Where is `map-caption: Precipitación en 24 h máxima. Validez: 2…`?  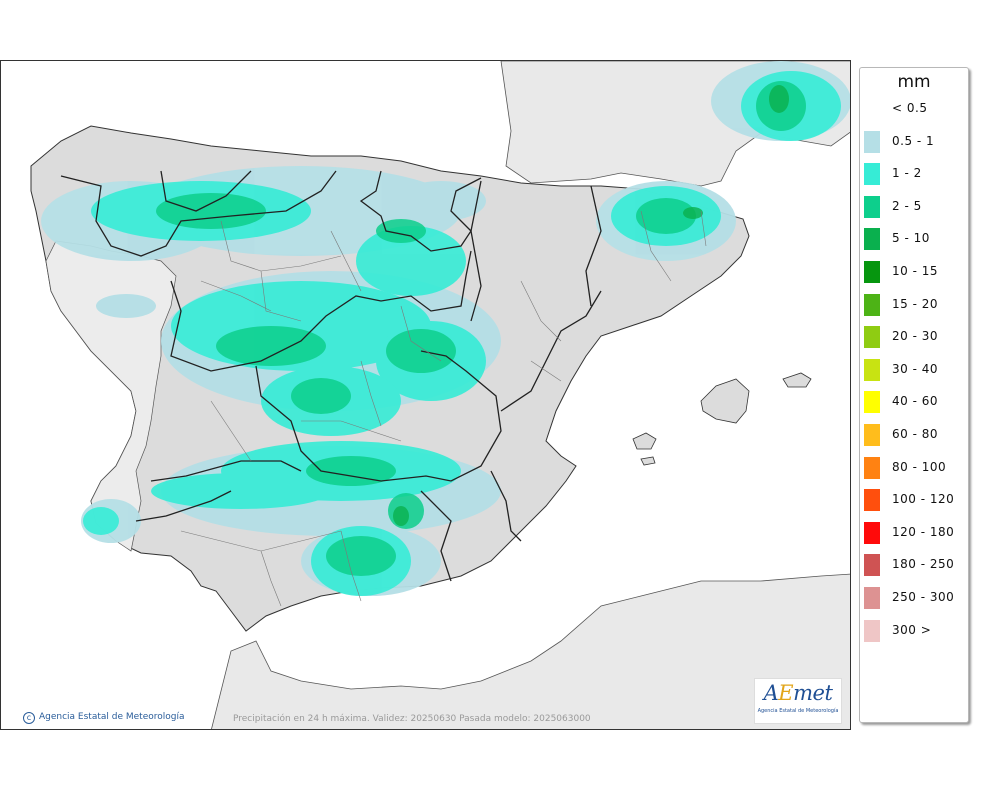 map-caption: Precipitación en 24 h máxima. Validez: 2… is located at coordinates (412, 719).